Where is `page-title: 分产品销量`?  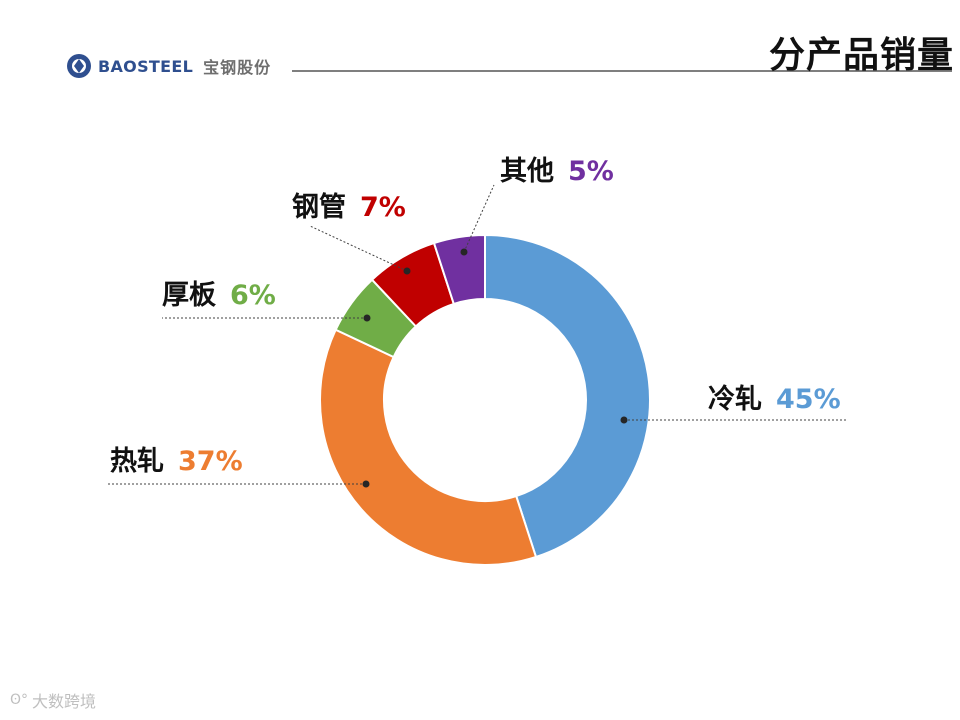
page-title: 分产品销量 is located at coordinates (861, 55).